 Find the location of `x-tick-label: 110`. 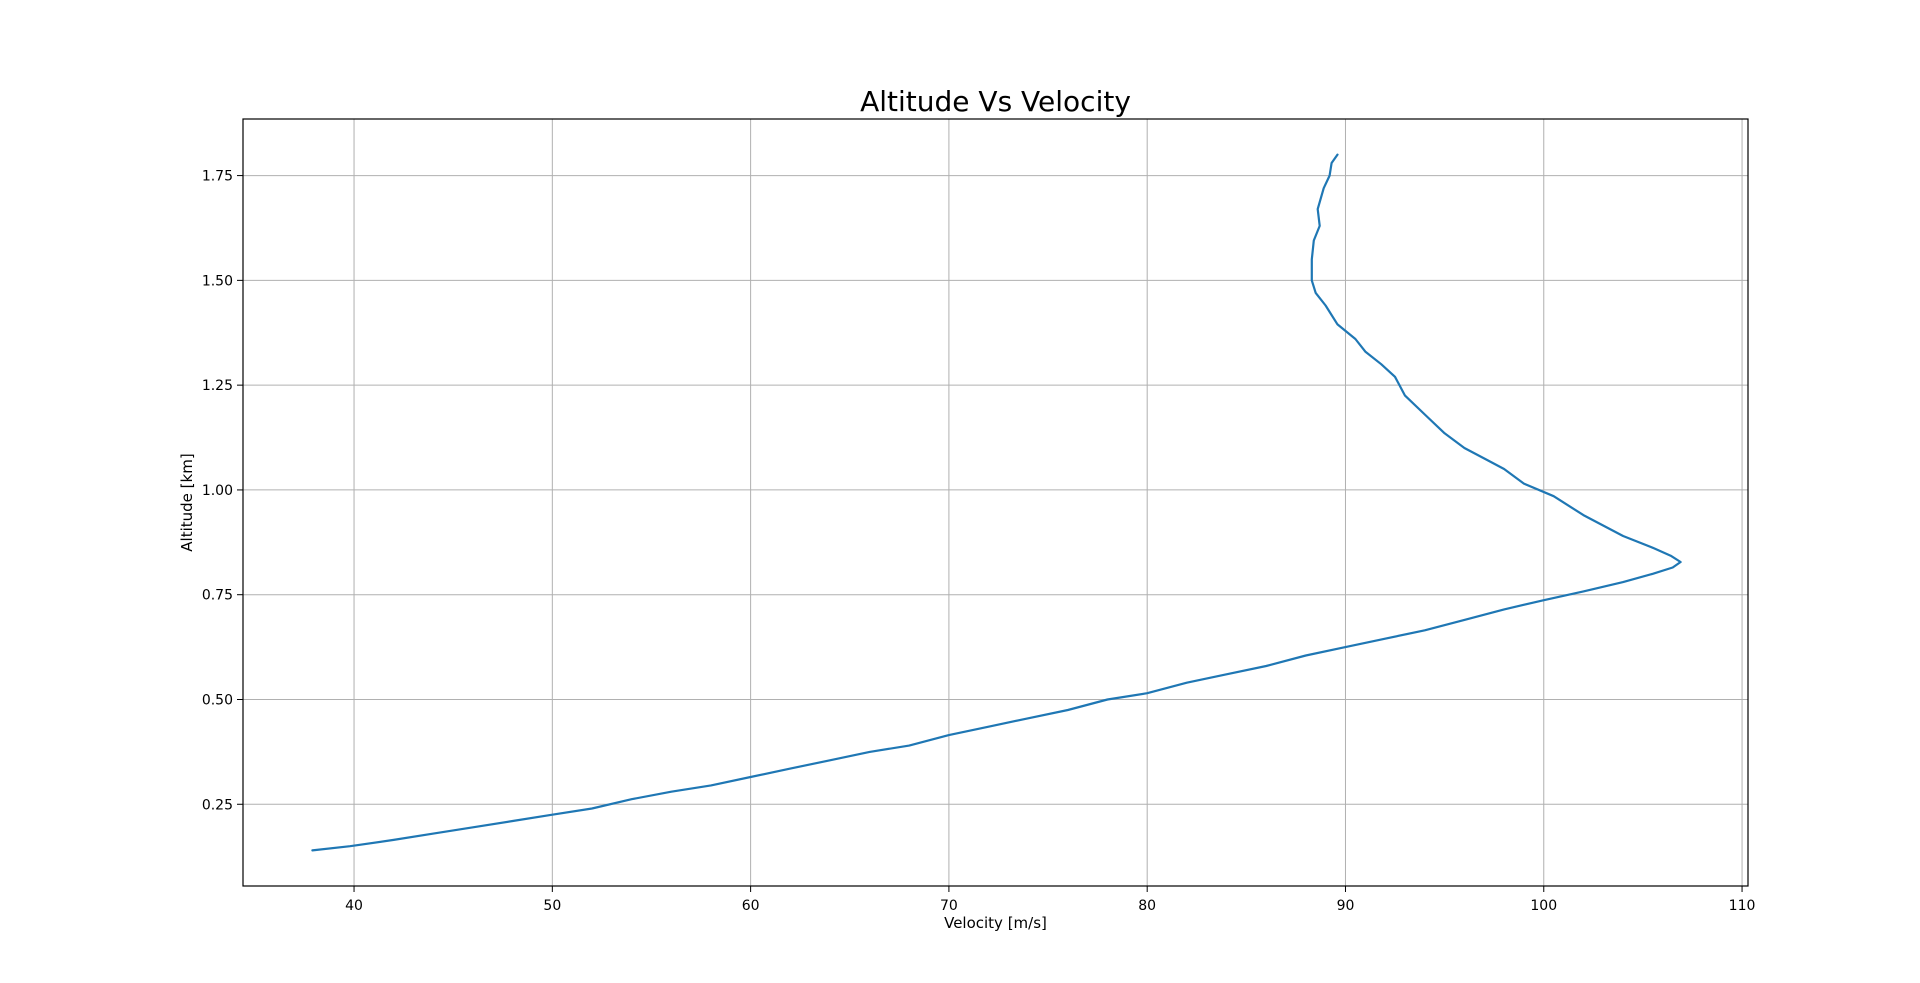

x-tick-label: 110 is located at coordinates (1742, 906).